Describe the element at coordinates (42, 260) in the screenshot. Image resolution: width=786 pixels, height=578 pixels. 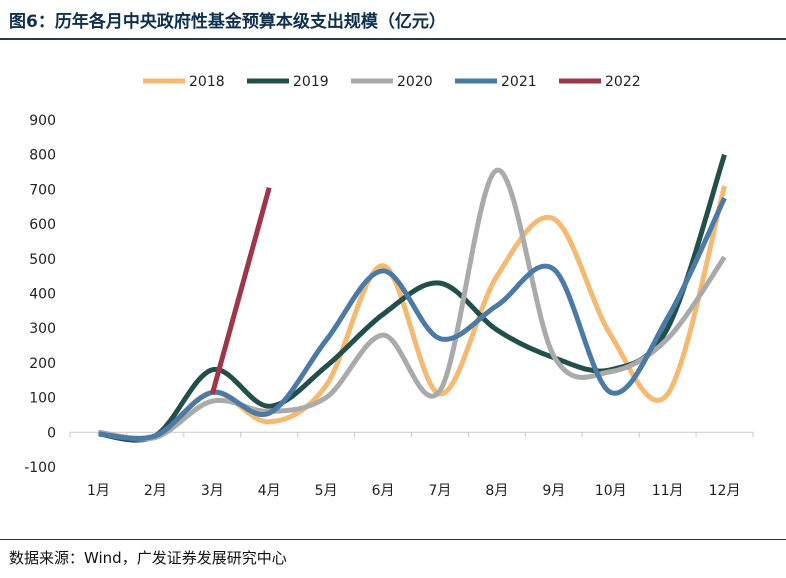
I see `y-tick-label: 500` at that location.